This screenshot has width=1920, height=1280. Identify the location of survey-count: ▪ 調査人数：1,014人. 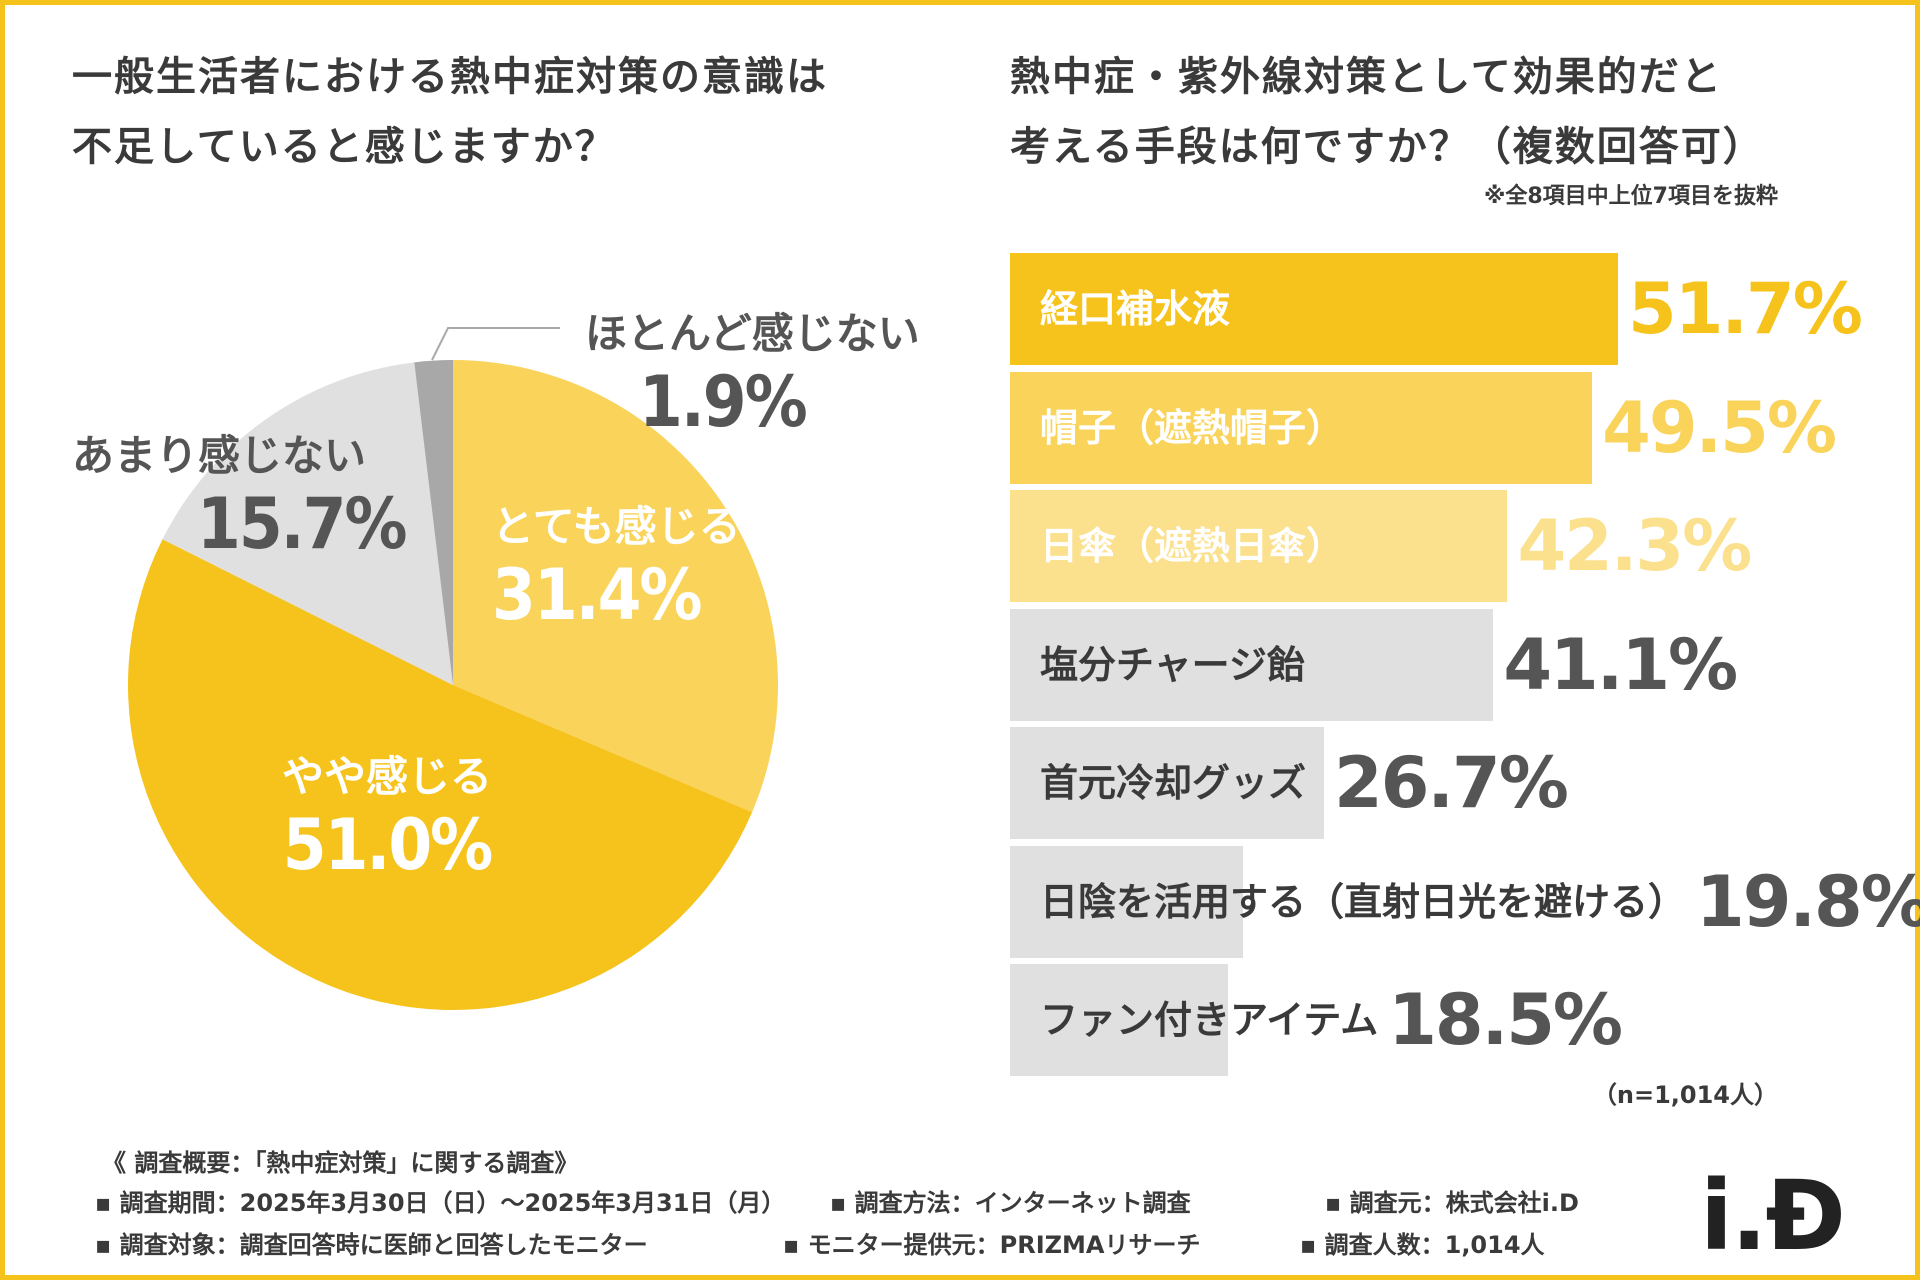
(1422, 1245).